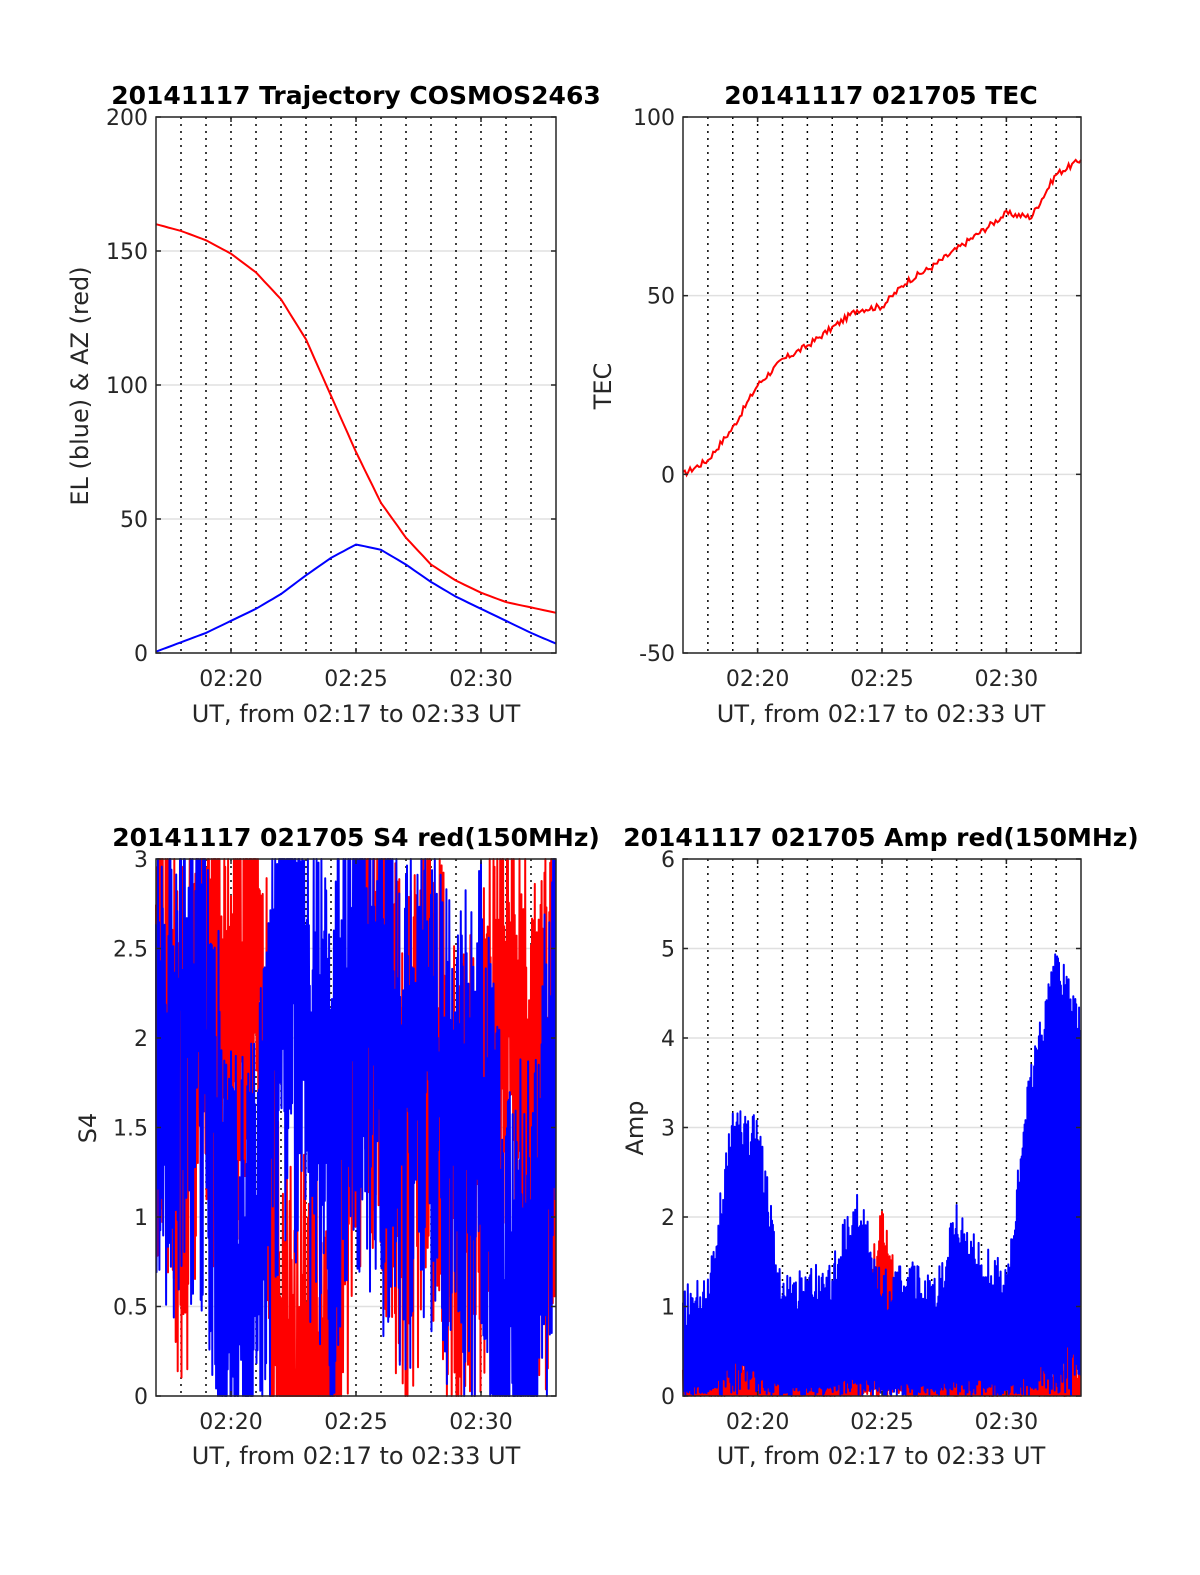 The width and height of the screenshot is (1200, 1575). What do you see at coordinates (88, 1128) in the screenshot?
I see `y-axis-label: S4` at bounding box center [88, 1128].